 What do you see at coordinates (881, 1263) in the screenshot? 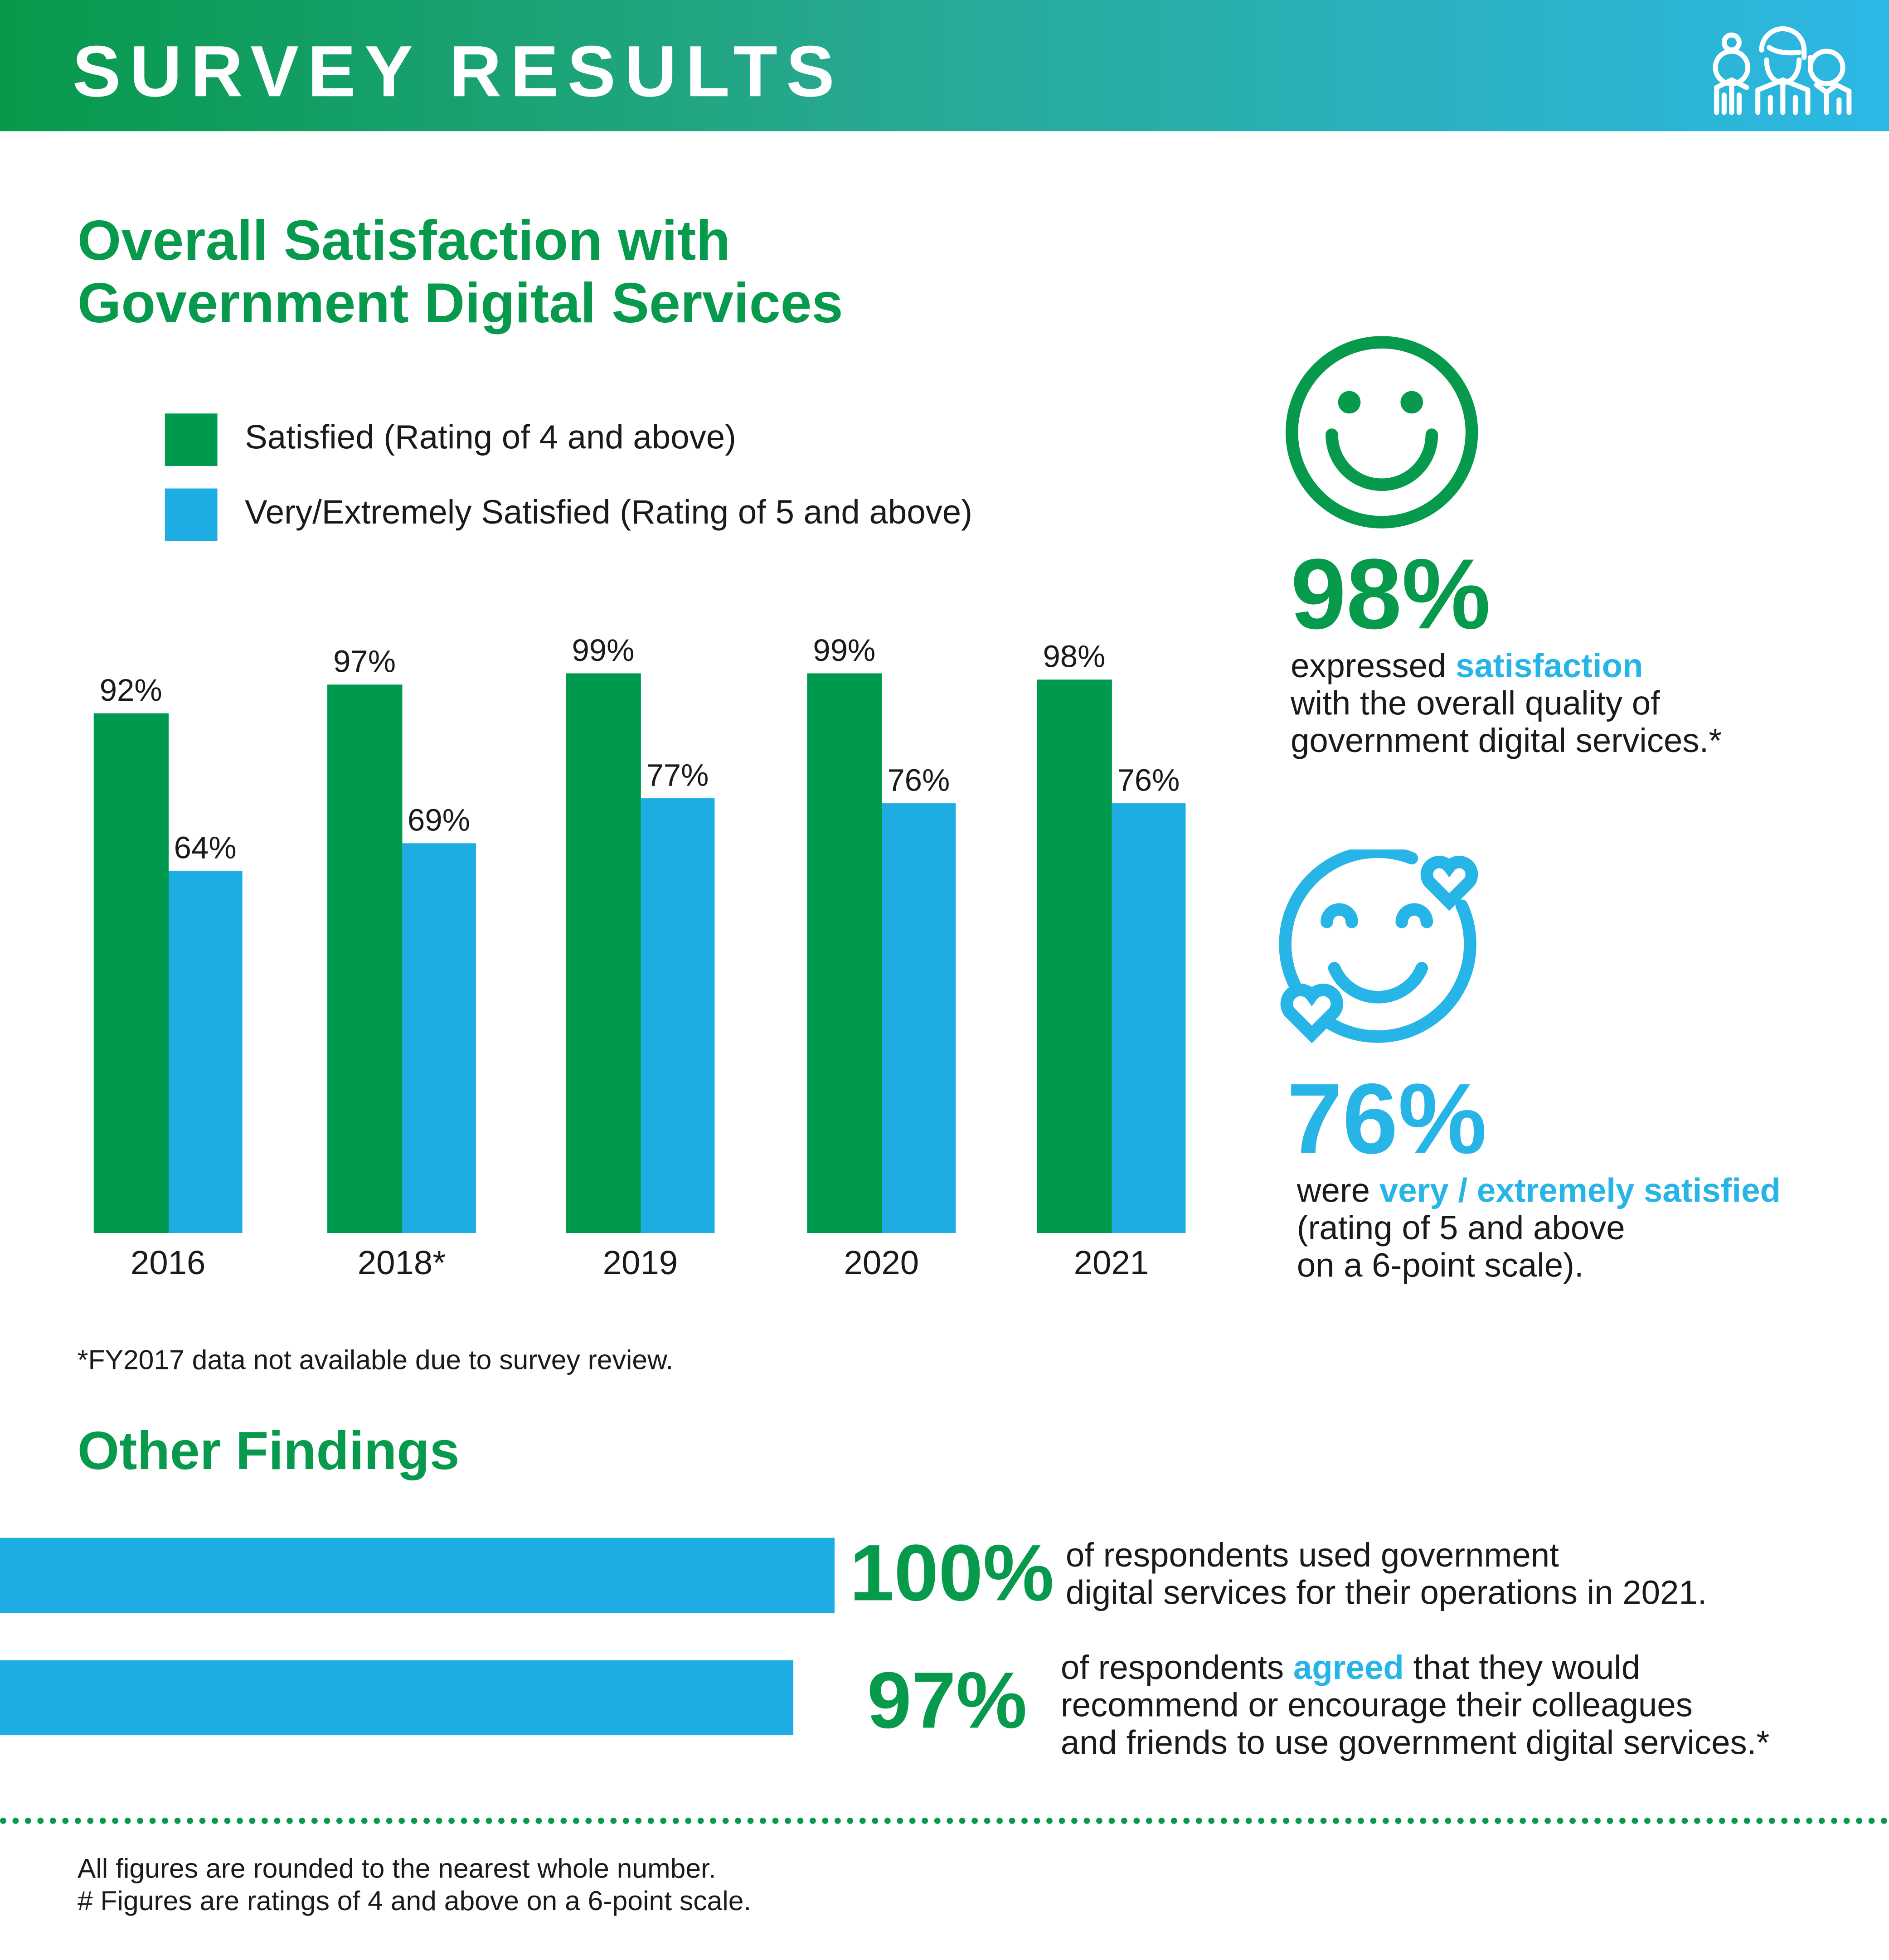
I see `x-tick-label: 2020` at bounding box center [881, 1263].